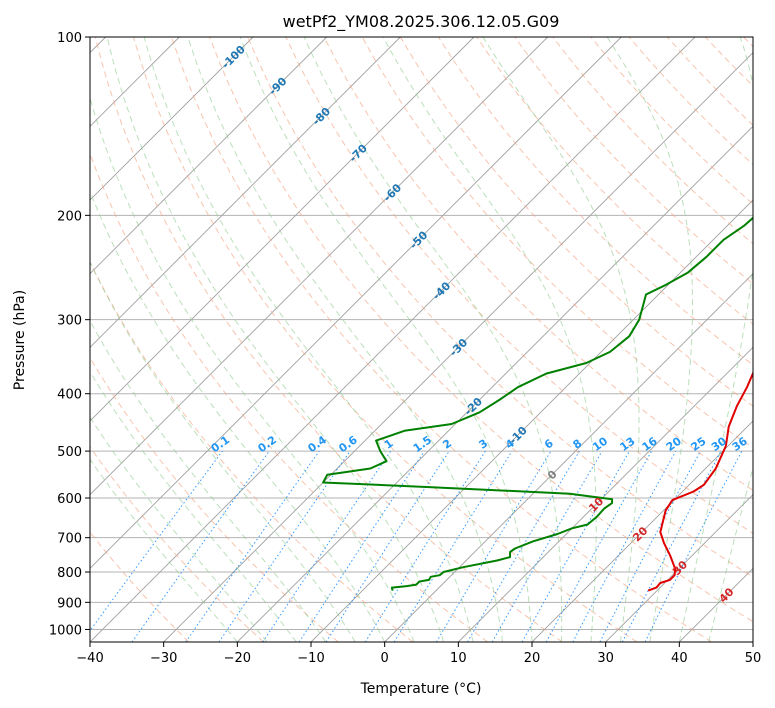 The height and width of the screenshot is (708, 775). I want to click on y-tick-label: 1000, so click(65, 630).